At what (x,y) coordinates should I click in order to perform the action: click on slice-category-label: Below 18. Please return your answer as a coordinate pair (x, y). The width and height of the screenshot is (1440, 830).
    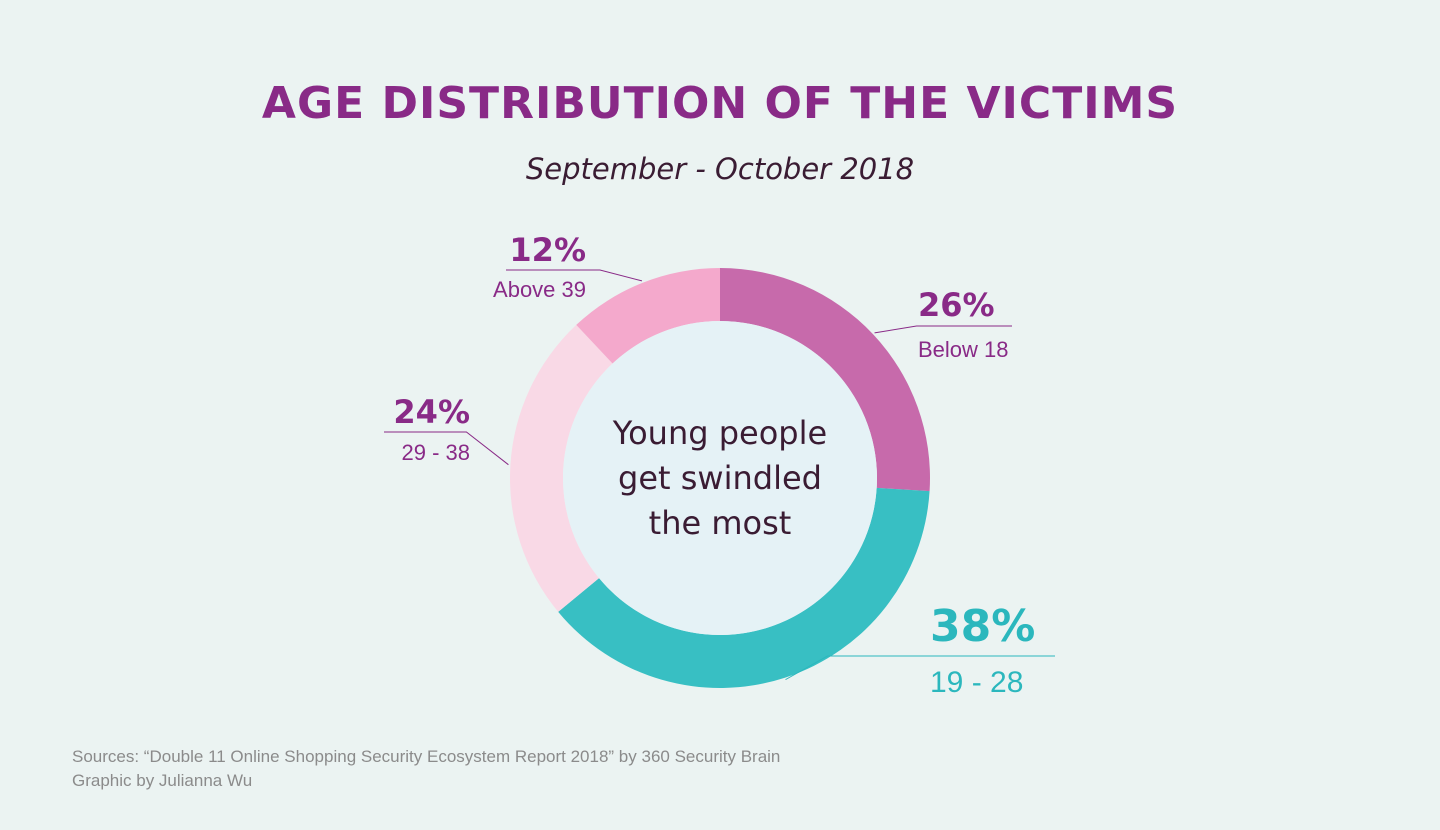
    Looking at the image, I should click on (963, 349).